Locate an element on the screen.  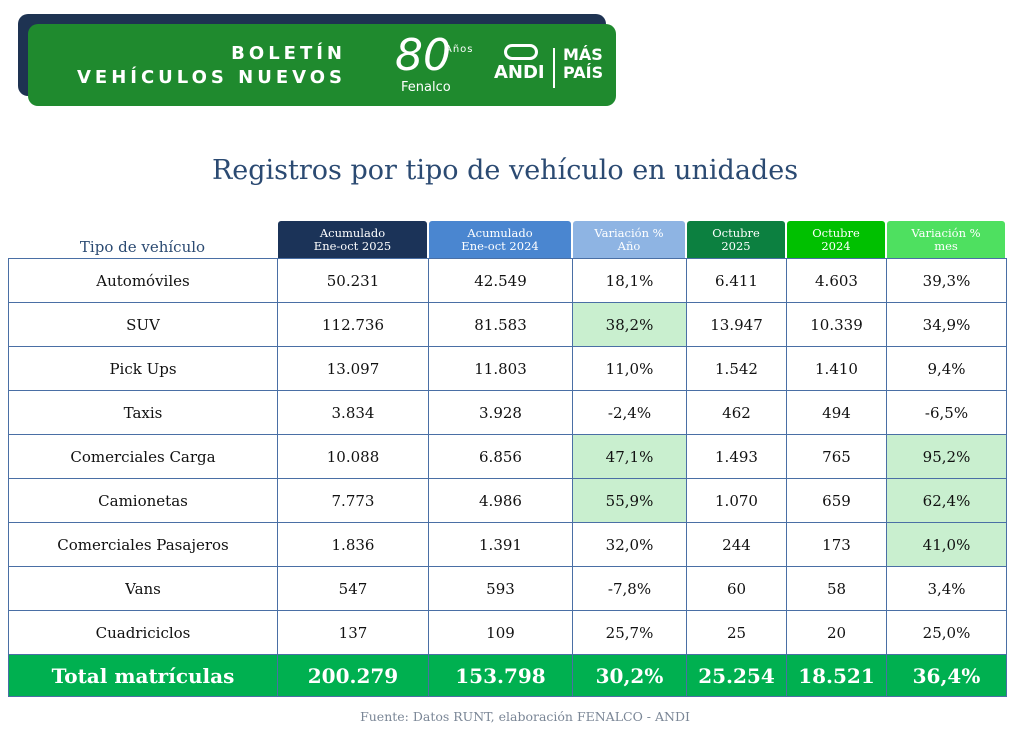
table-cell: 20 is located at coordinates (836, 632).